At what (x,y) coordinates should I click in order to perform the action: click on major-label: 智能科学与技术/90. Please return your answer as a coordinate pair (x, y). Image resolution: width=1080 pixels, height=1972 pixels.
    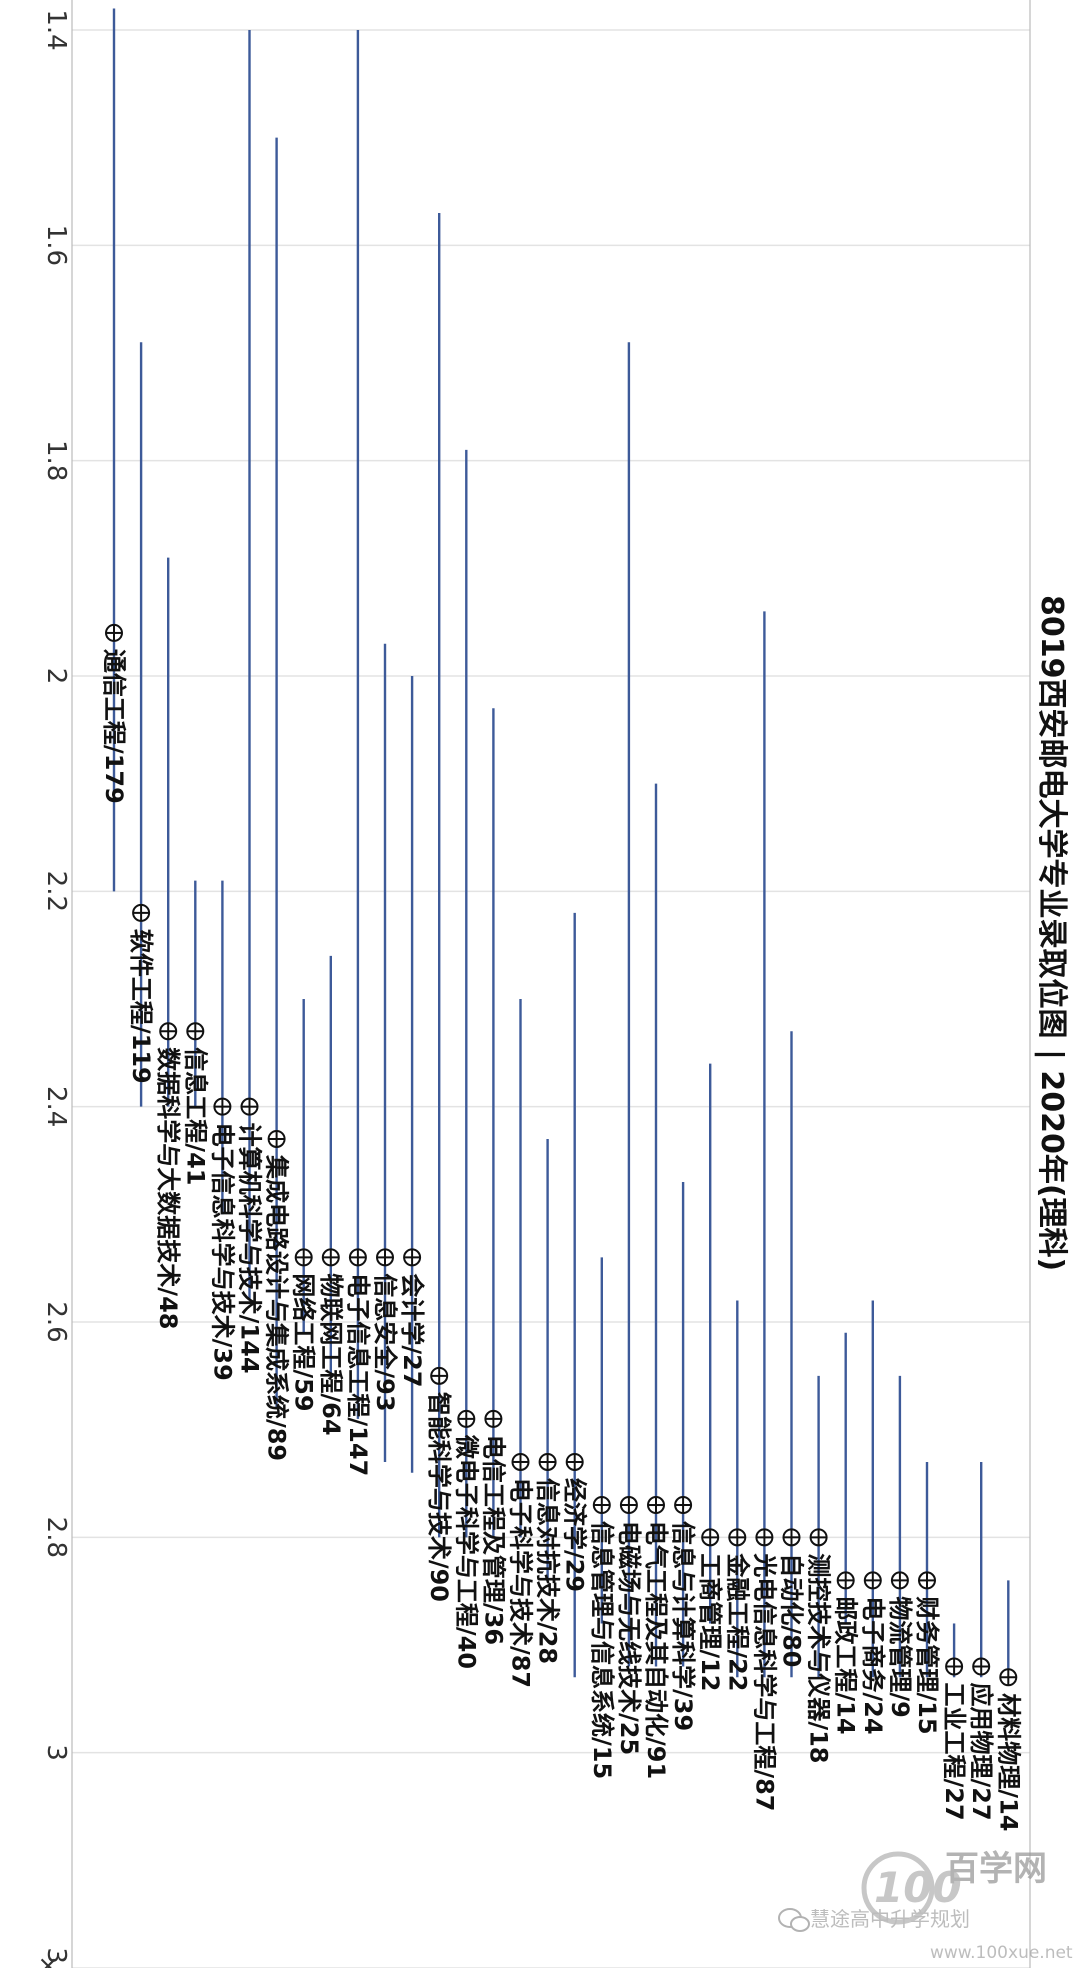
    Looking at the image, I should click on (439, 1497).